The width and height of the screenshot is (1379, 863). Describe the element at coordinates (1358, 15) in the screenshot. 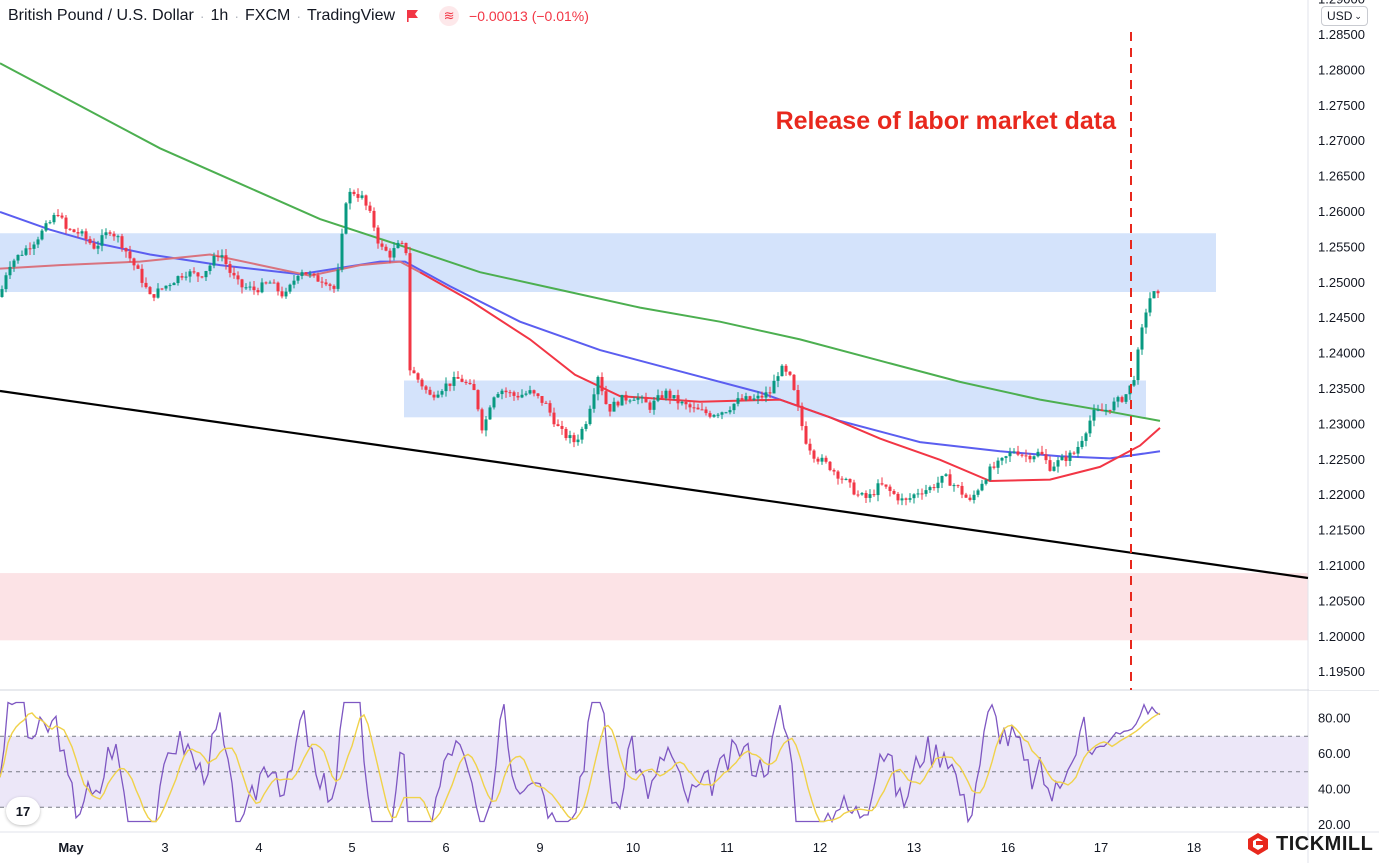

I see `chevron-down-icon: ⌄` at that location.